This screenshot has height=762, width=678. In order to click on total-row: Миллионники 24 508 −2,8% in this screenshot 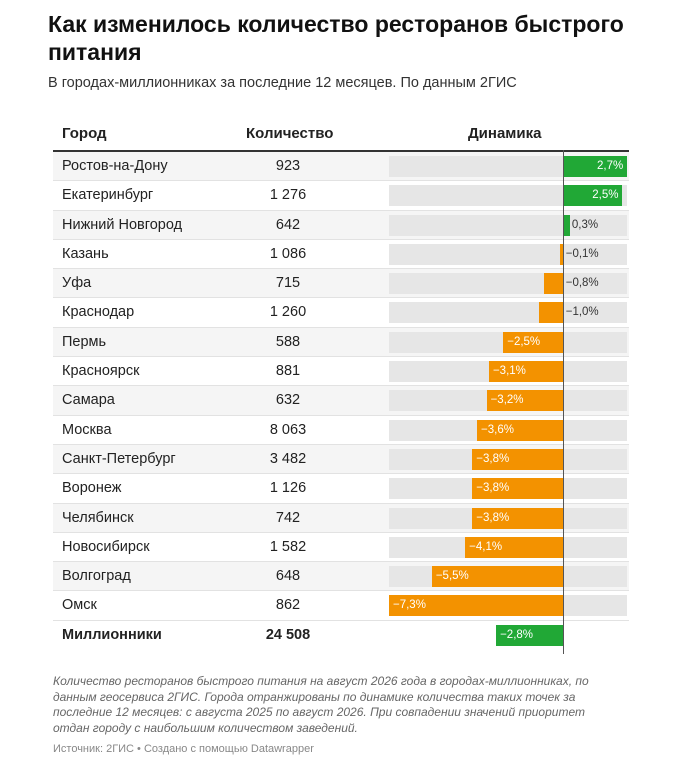, I will do `click(341, 635)`.